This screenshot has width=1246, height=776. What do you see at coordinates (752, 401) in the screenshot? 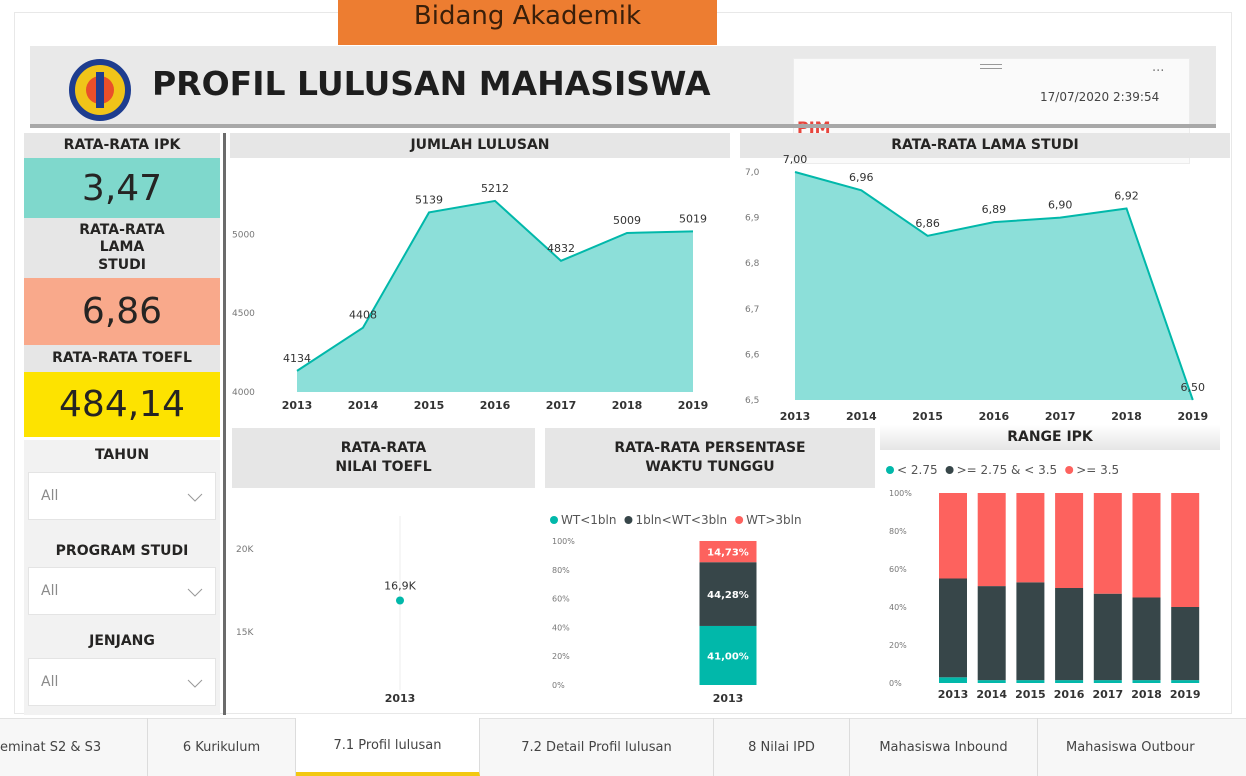
I see `y-tick-label: 6,5` at bounding box center [752, 401].